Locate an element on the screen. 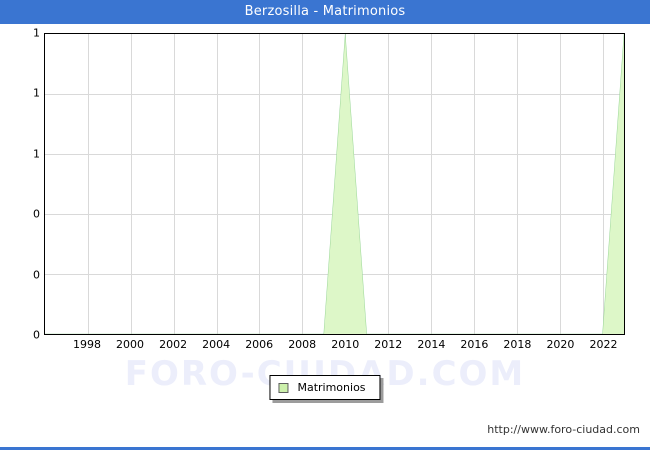  legend-item-label: Matrimonios is located at coordinates (331, 387).